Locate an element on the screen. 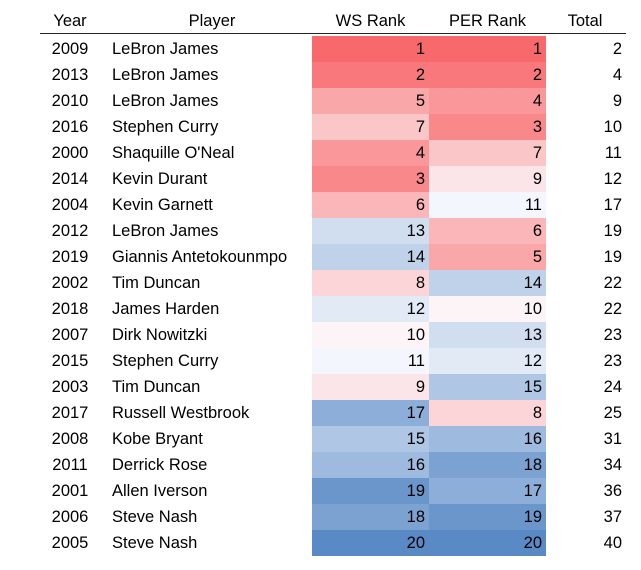 The width and height of the screenshot is (641, 570). year-cell: 2014 is located at coordinates (70, 179).